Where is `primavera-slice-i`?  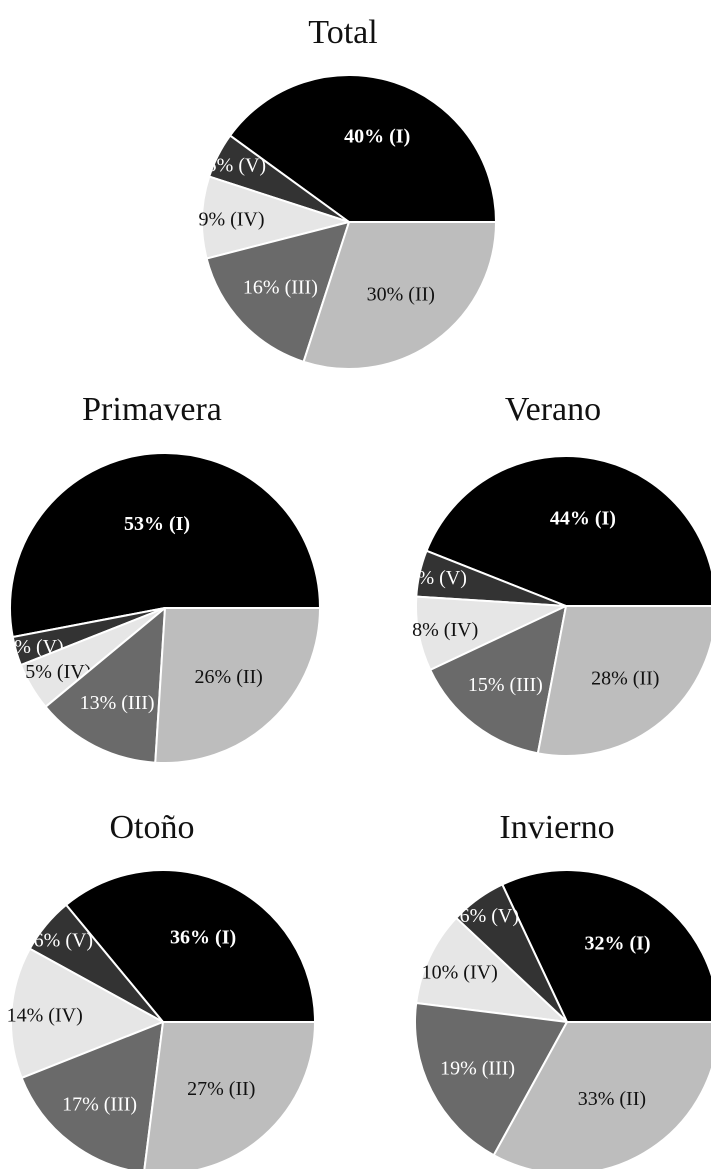 primavera-slice-i is located at coordinates (165, 545).